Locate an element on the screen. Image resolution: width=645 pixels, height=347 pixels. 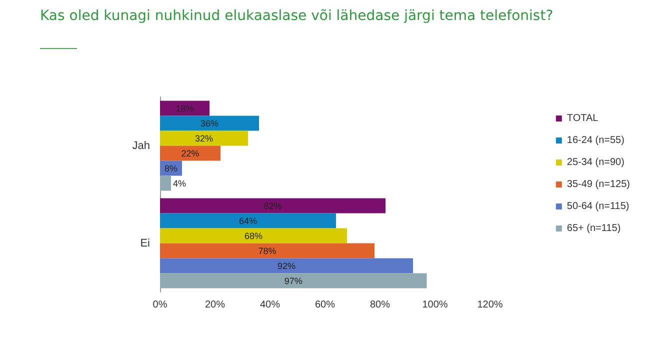
chart-title: Kas oled kunagi nuhkinud elukaaslase või lähedase järgi tema telefonist? is located at coordinates (297, 16).